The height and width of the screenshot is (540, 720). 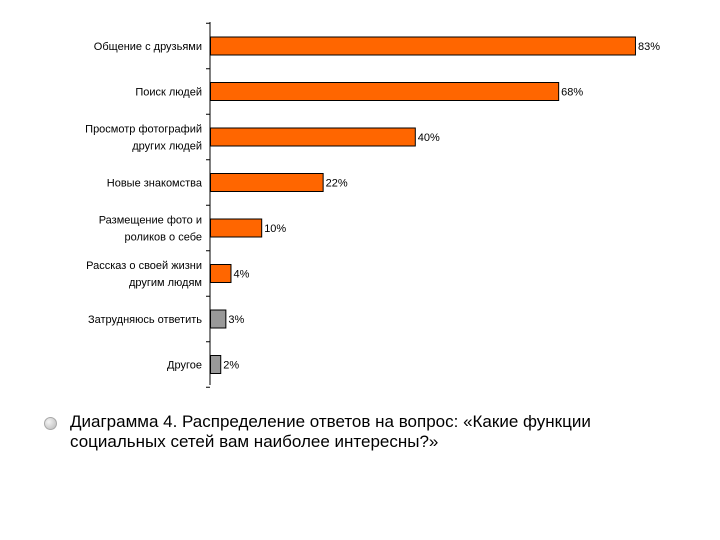 I want to click on bullet-icon, so click(x=50, y=423).